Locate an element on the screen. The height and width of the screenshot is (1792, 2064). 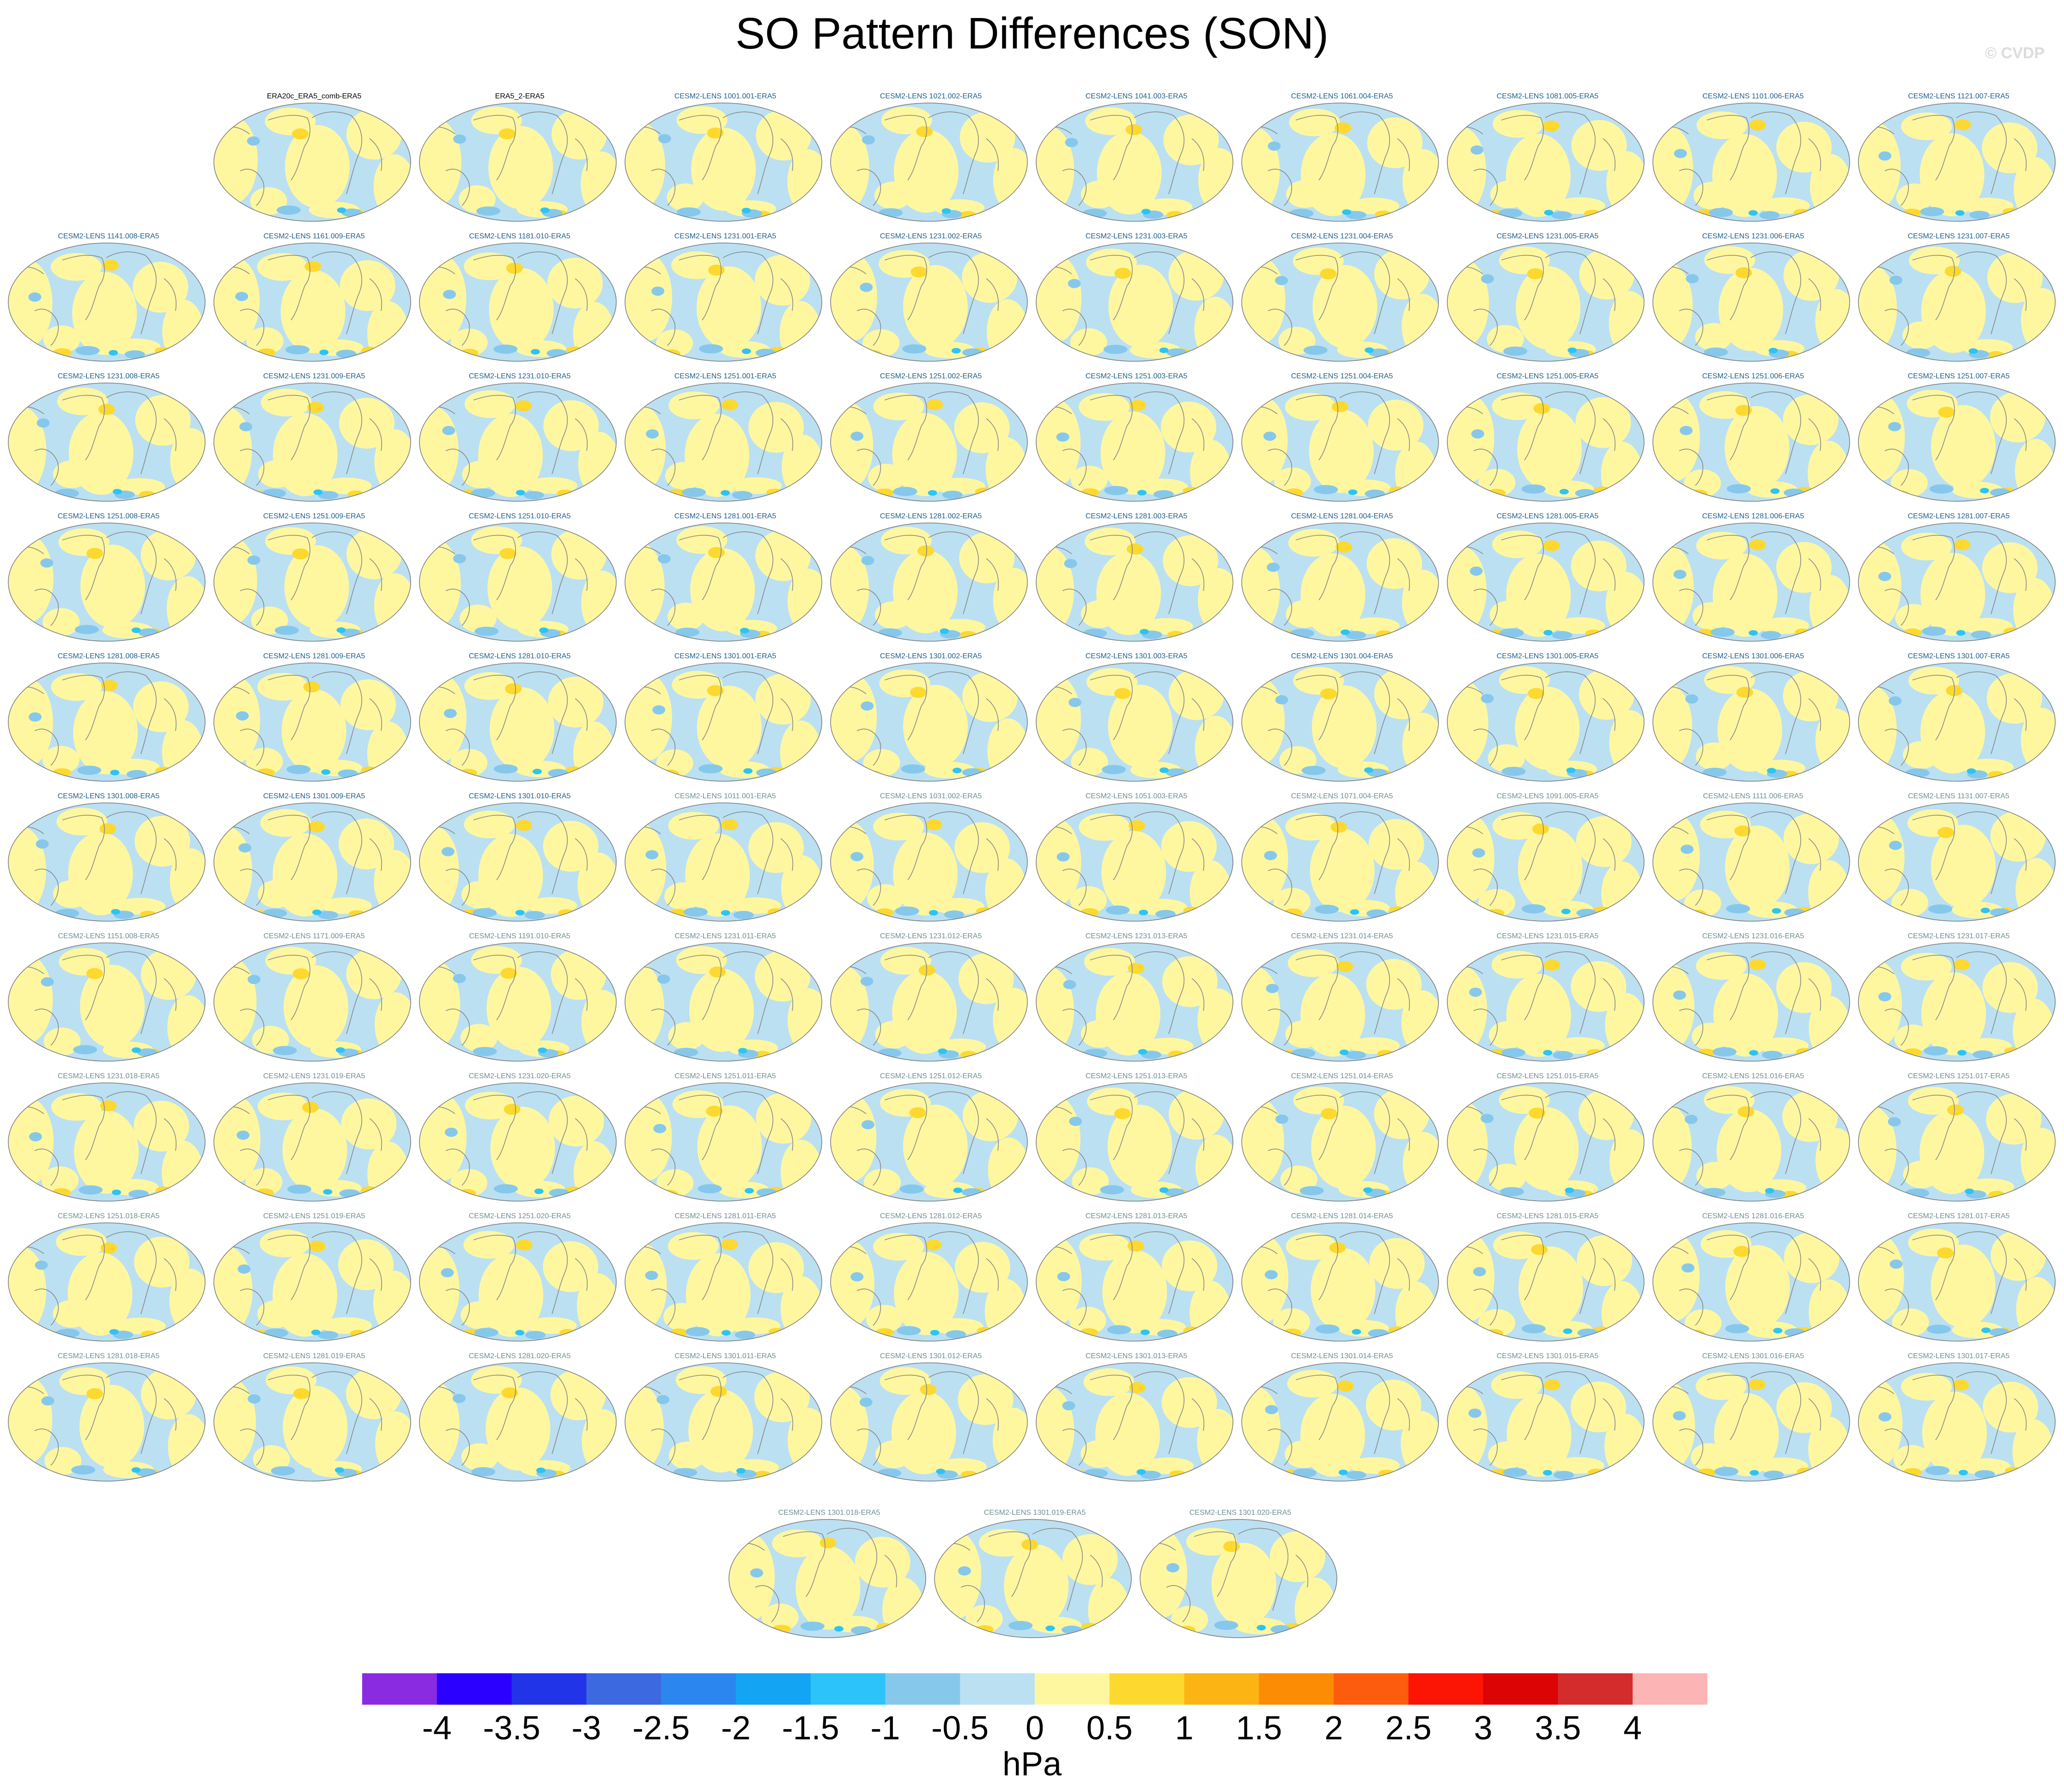
map-panel: CESM2-LENS 1251.005-ERA5 is located at coordinates (1547, 441).